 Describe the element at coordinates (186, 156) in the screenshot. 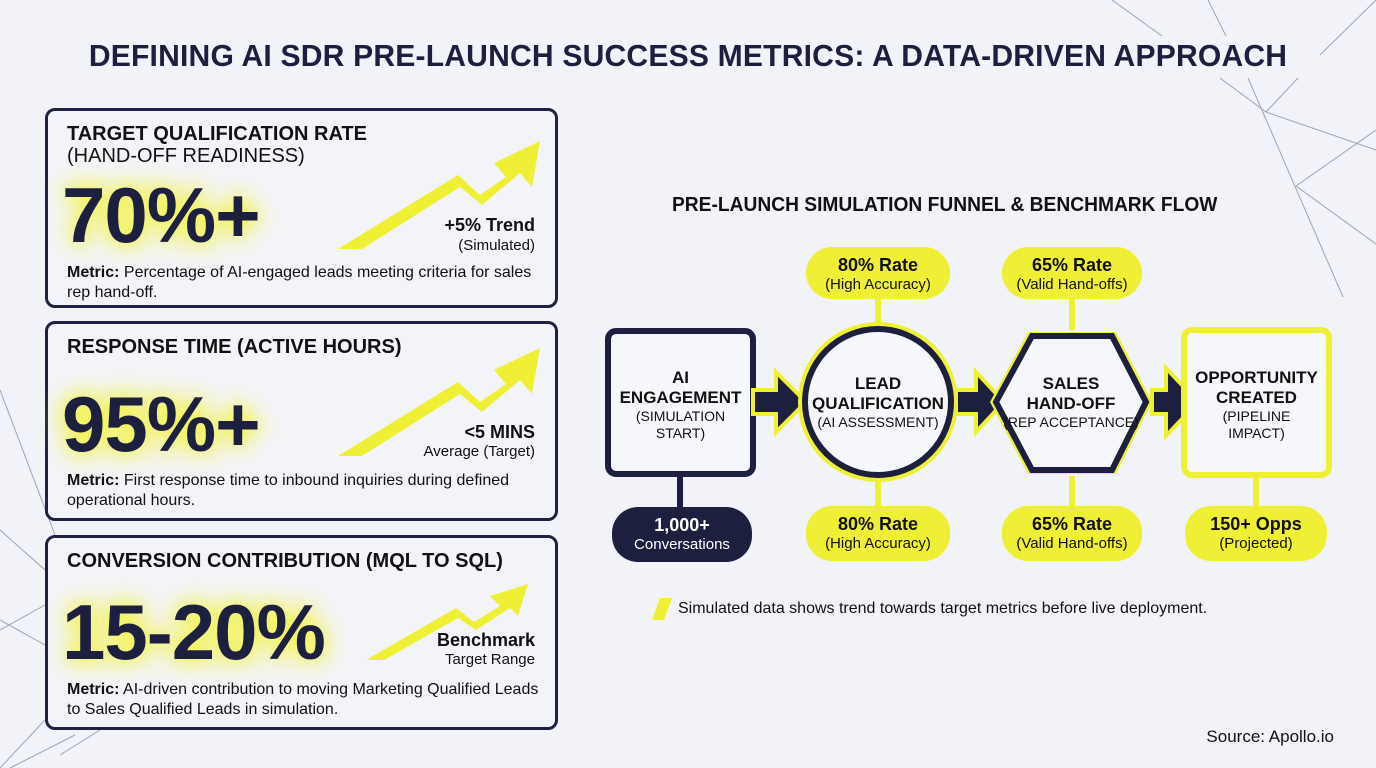

I see `card-subheading: (HAND-OFF READINESS)` at that location.